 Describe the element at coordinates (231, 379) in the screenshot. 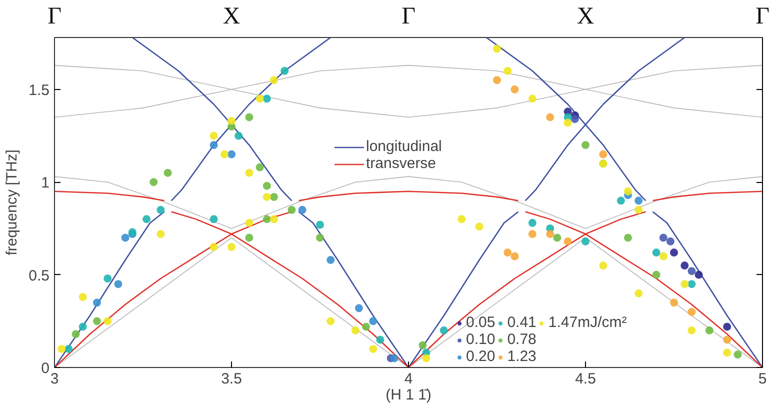

I see `x-tick-label: 3.5` at that location.